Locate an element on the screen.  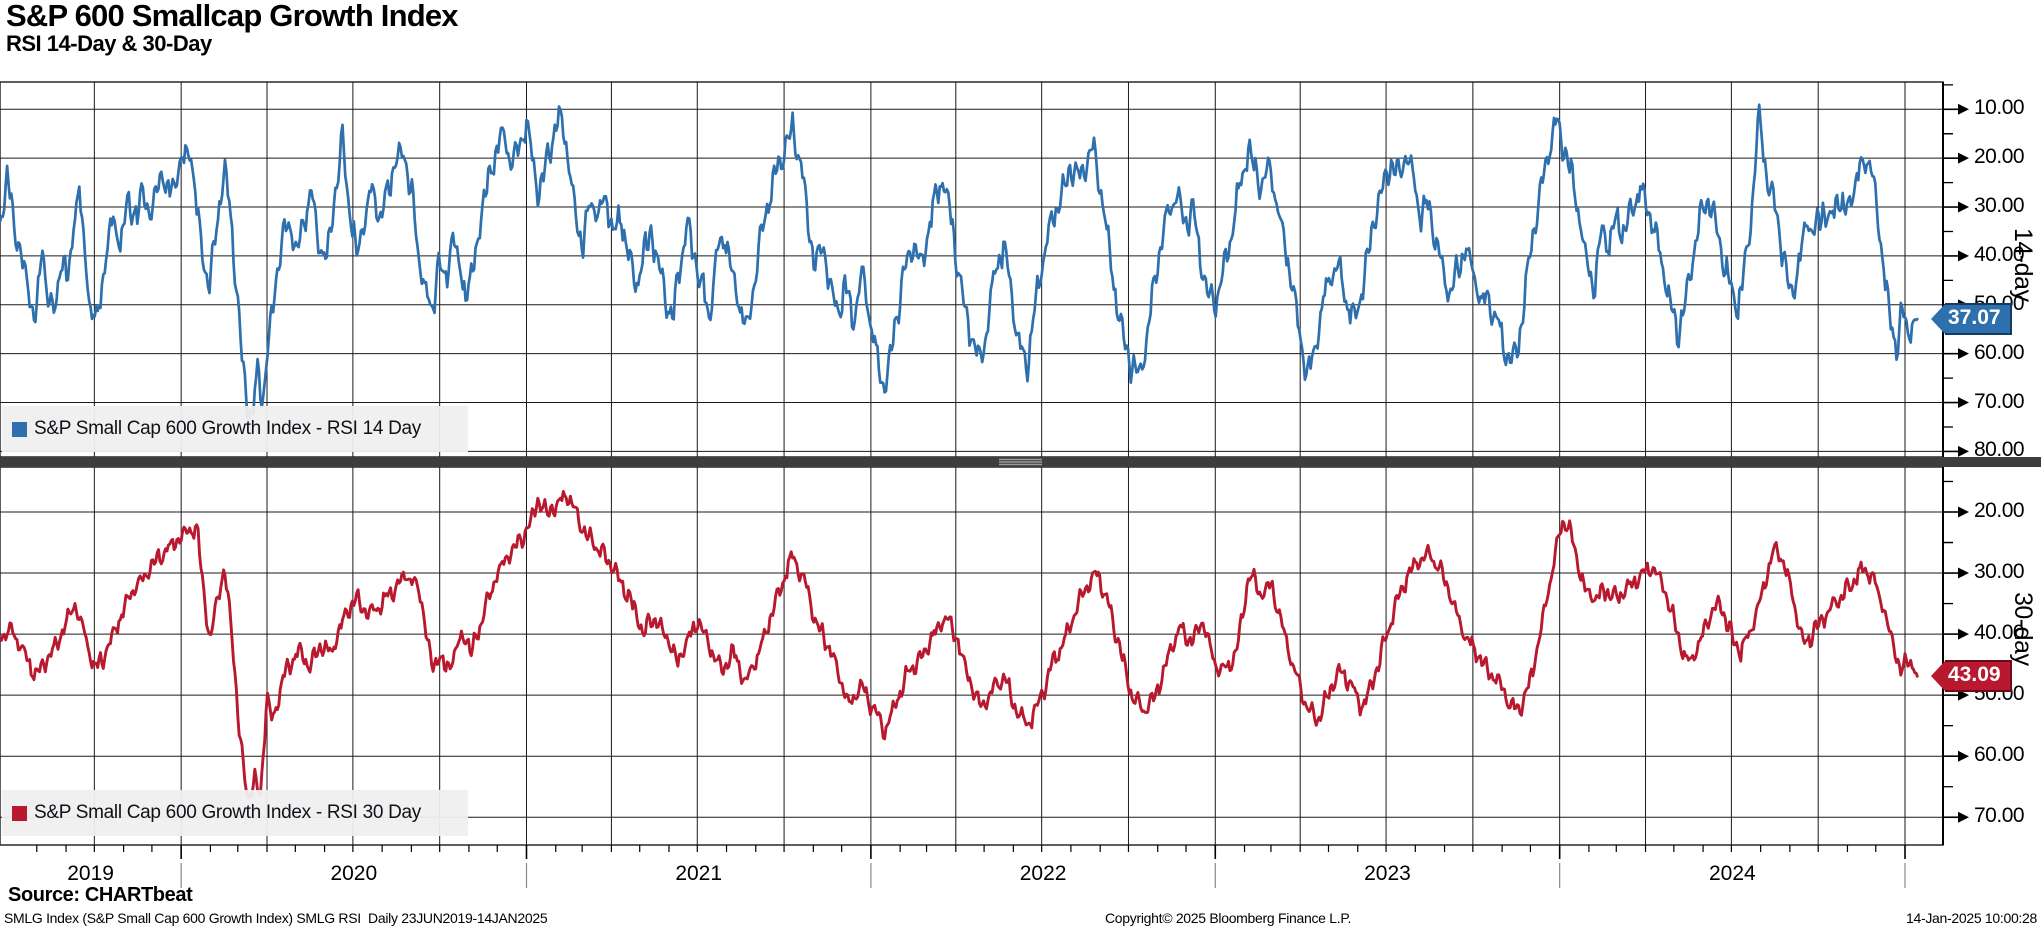
y-tick-label-30day: 30.00 is located at coordinates (1999, 572).